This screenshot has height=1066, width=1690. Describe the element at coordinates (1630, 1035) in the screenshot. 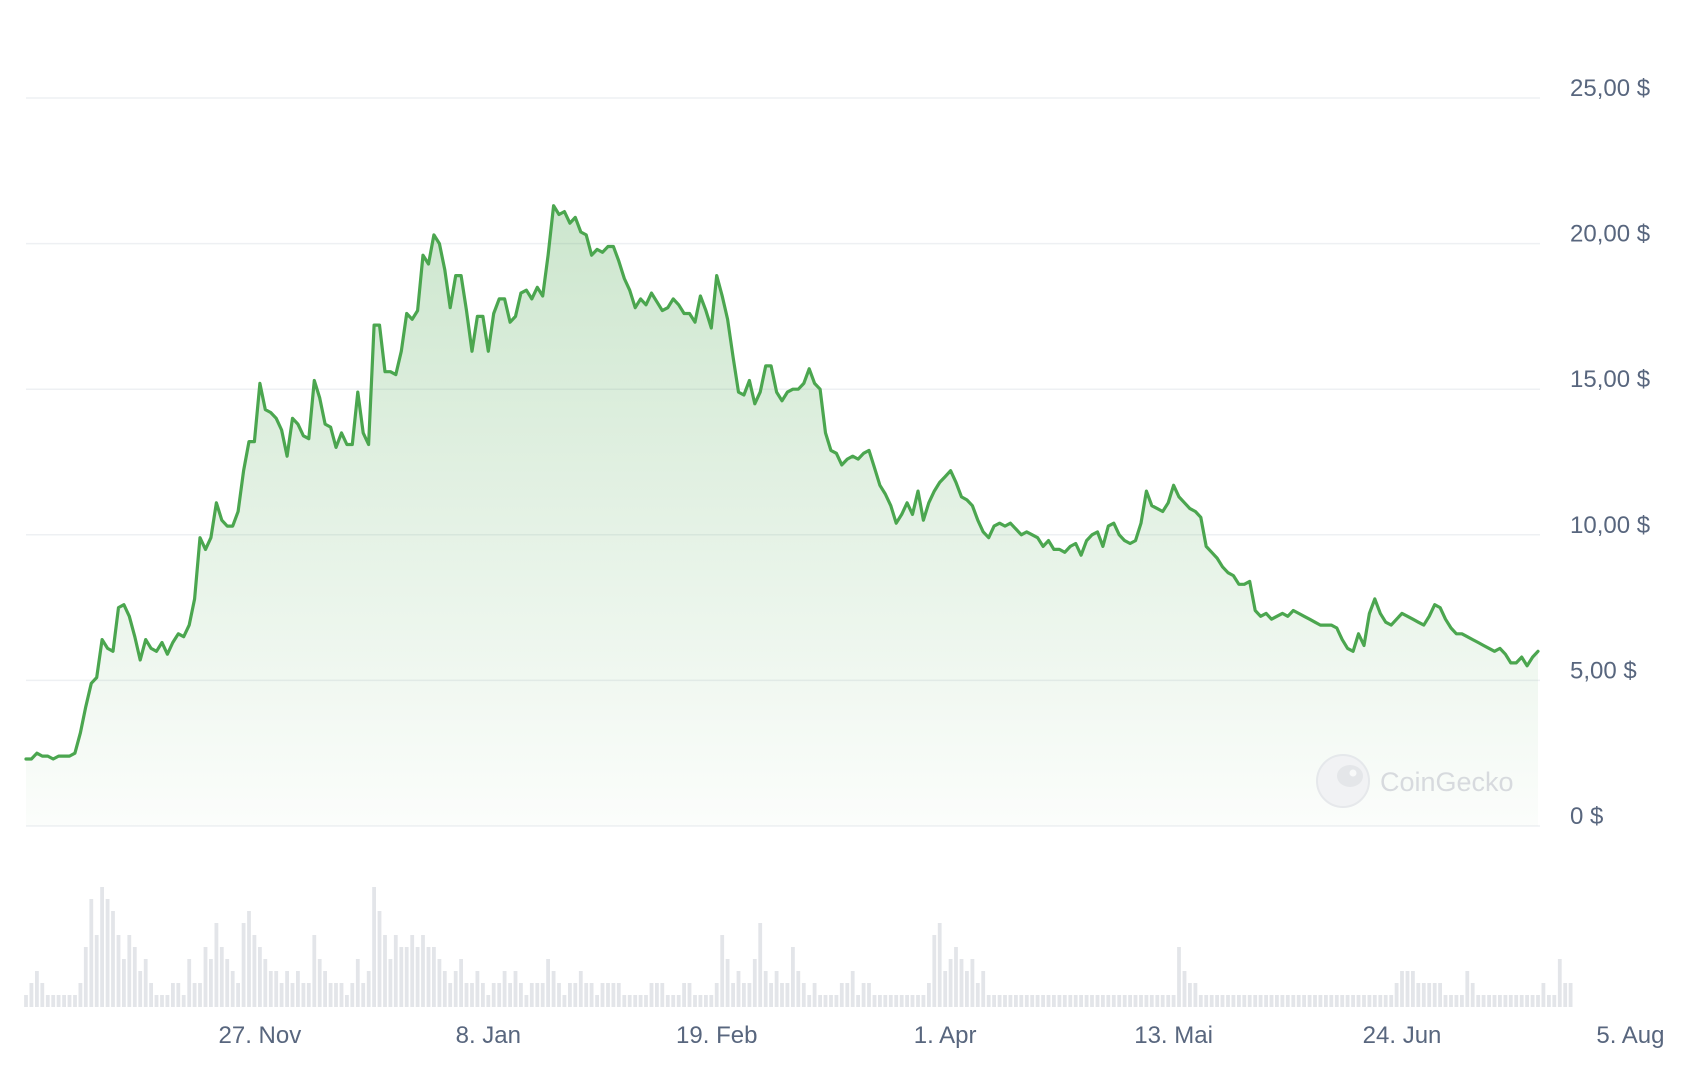

I see `x-tick-label: 5. Aug` at that location.